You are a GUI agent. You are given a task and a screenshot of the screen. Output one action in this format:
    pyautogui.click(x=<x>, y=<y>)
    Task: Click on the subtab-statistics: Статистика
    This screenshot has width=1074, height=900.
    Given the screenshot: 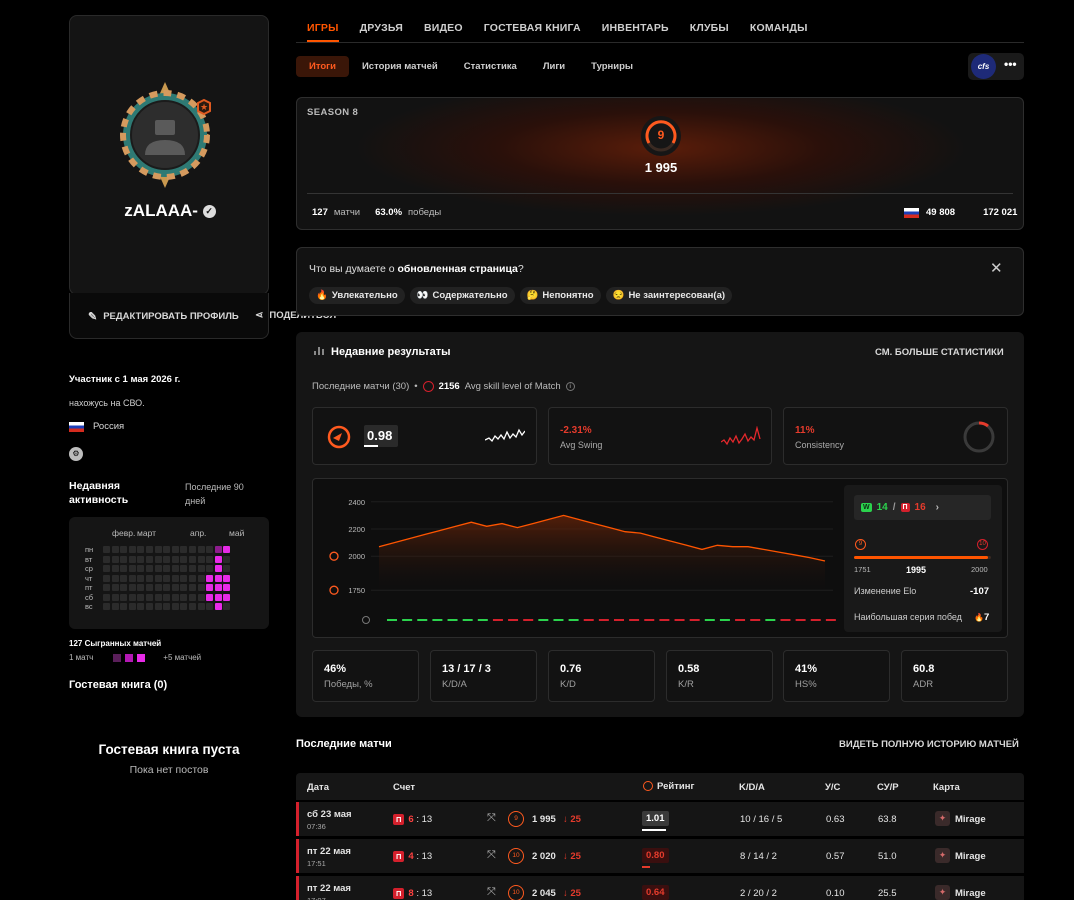 What is the action you would take?
    pyautogui.click(x=490, y=66)
    